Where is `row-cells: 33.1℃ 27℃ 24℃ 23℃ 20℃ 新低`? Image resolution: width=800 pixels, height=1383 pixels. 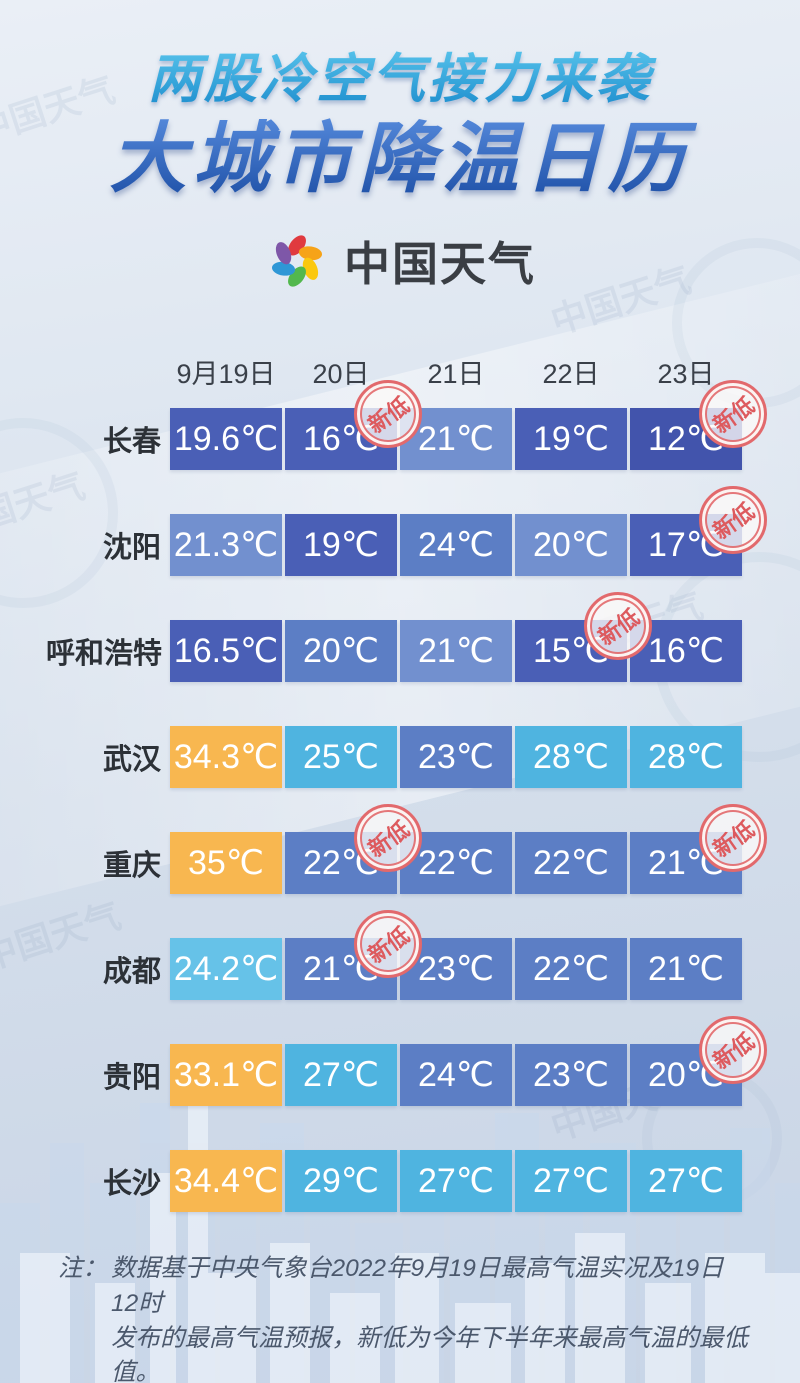 row-cells: 33.1℃ 27℃ 24℃ 23℃ 20℃ 新低 is located at coordinates (468, 1061).